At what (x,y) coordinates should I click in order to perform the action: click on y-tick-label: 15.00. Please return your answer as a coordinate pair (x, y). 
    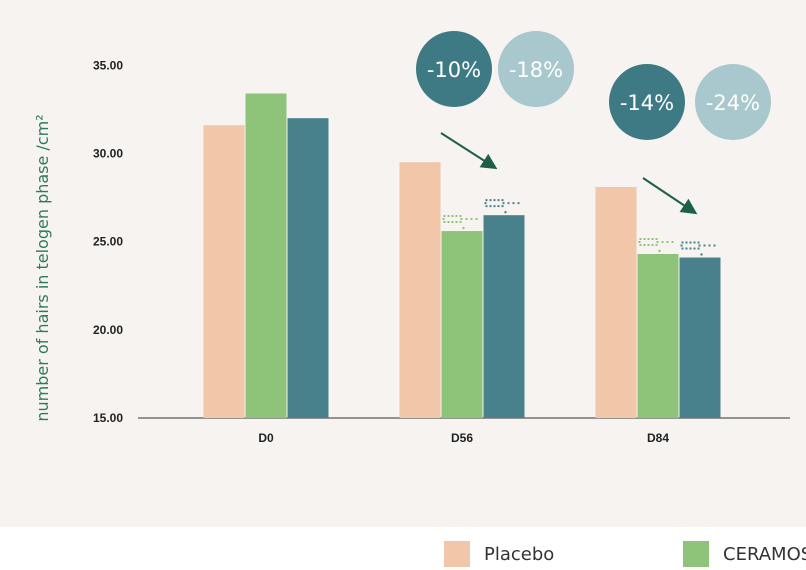
    Looking at the image, I should click on (108, 418).